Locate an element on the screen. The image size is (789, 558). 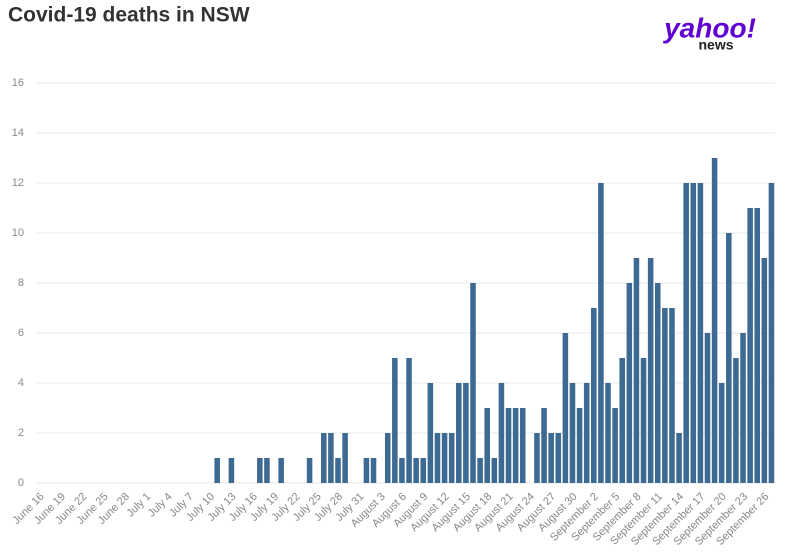
logo-brand: yahoo! is located at coordinates (709, 27).